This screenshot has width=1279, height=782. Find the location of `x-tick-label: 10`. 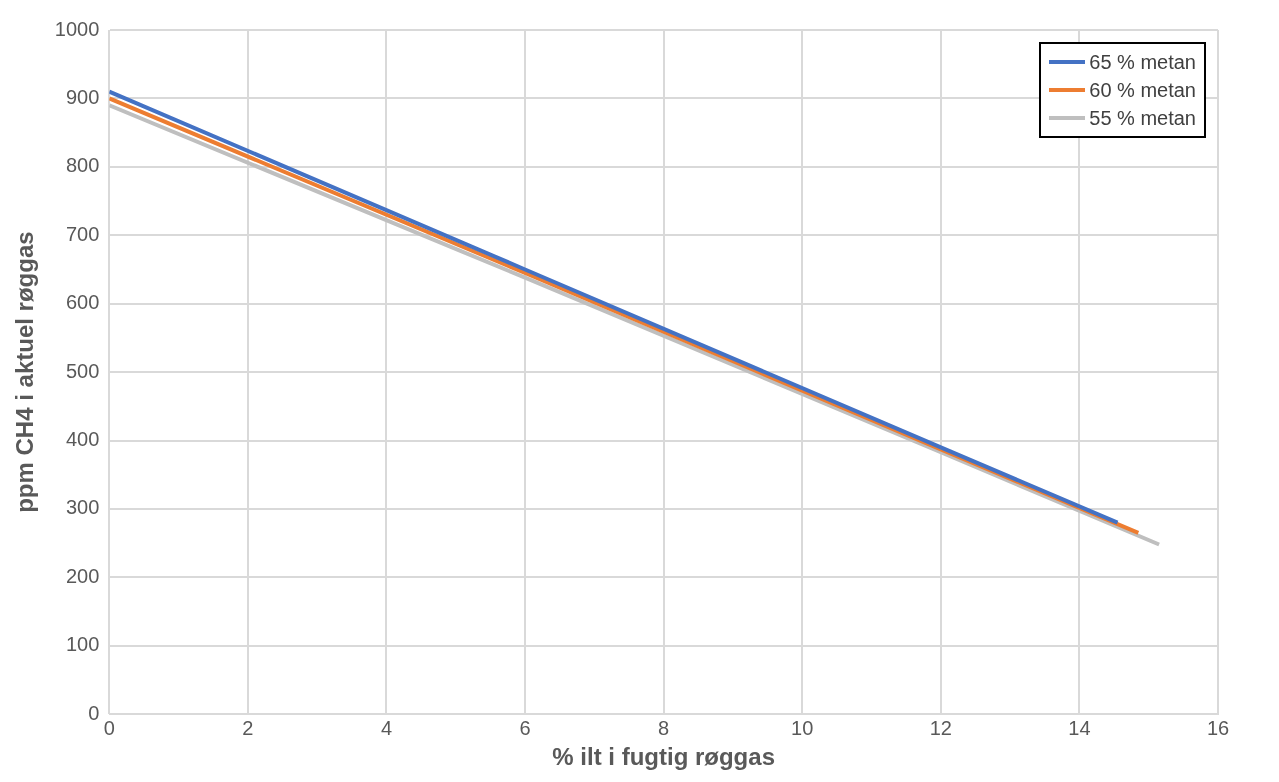

x-tick-label: 10 is located at coordinates (802, 727).